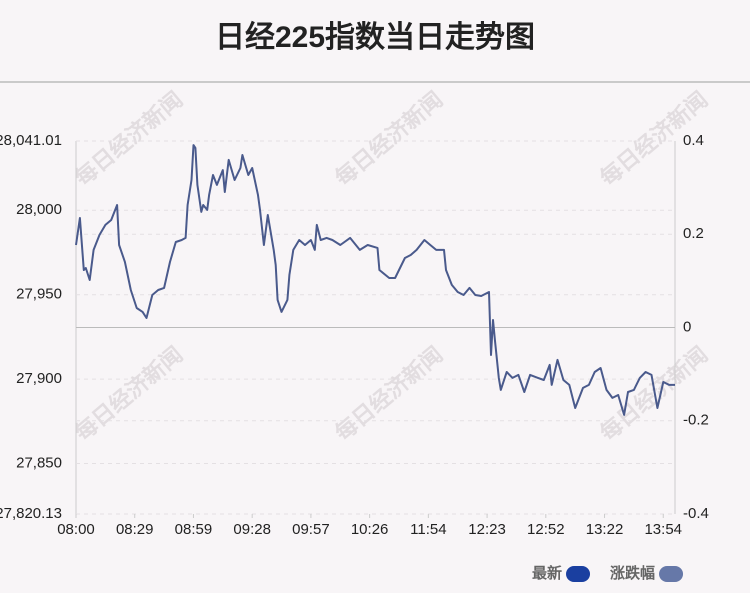  I want to click on legend-label: 最新, so click(547, 573).